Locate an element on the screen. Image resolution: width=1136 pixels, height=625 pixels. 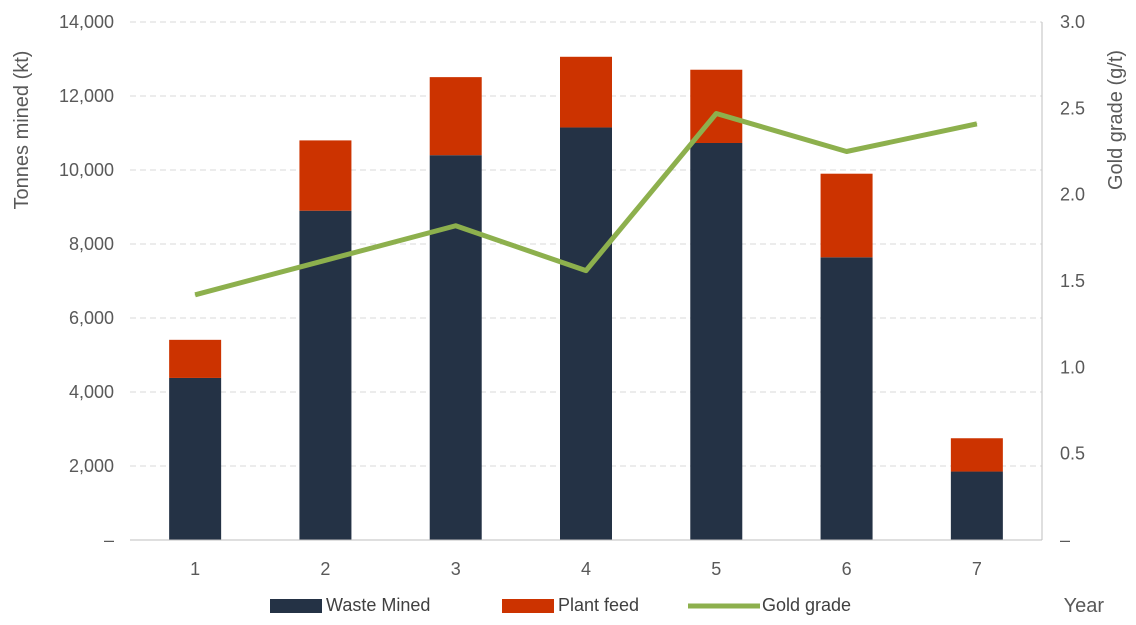
legend-label: Gold grade is located at coordinates (806, 605).